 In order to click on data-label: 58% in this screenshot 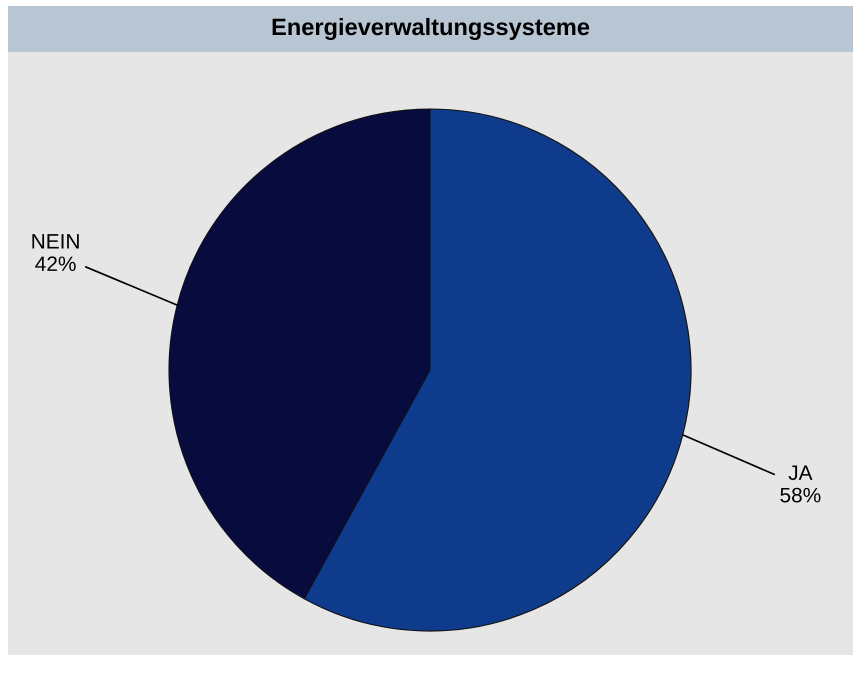, I will do `click(800, 495)`.